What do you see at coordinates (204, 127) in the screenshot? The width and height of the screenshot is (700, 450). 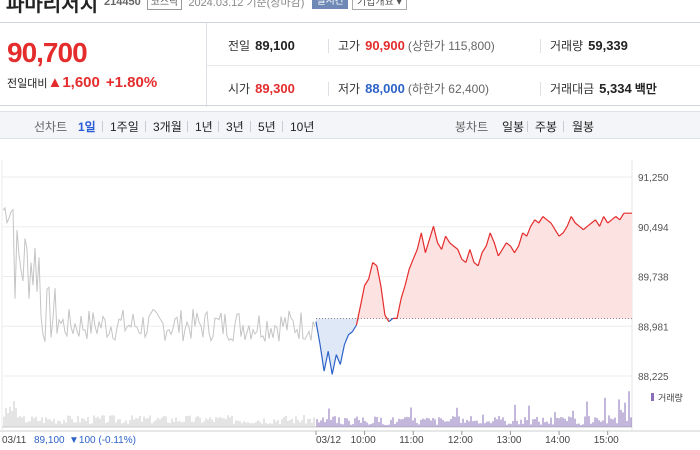 I see `tab-period-1y: 1년` at bounding box center [204, 127].